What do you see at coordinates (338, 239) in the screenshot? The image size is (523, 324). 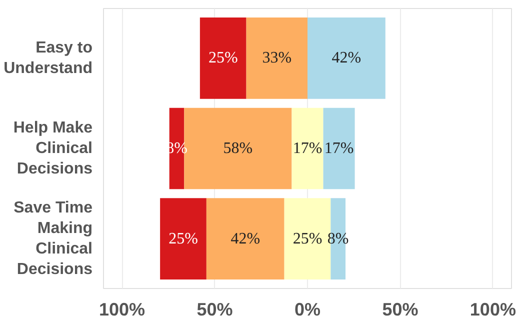 I see `data-label: 8%` at bounding box center [338, 239].